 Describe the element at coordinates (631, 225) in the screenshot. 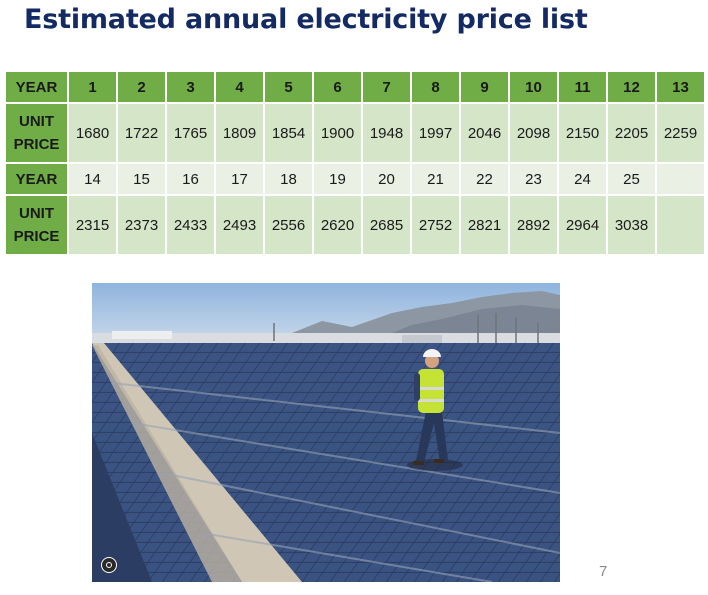

I see `price-cell: 3038` at that location.